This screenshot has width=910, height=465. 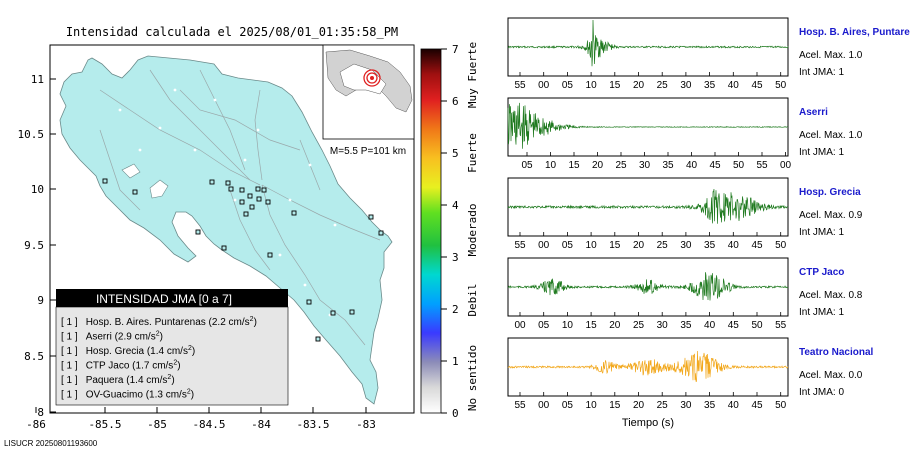 I want to click on footer-id: LISUCR 20250801193600, so click(x=51, y=443).